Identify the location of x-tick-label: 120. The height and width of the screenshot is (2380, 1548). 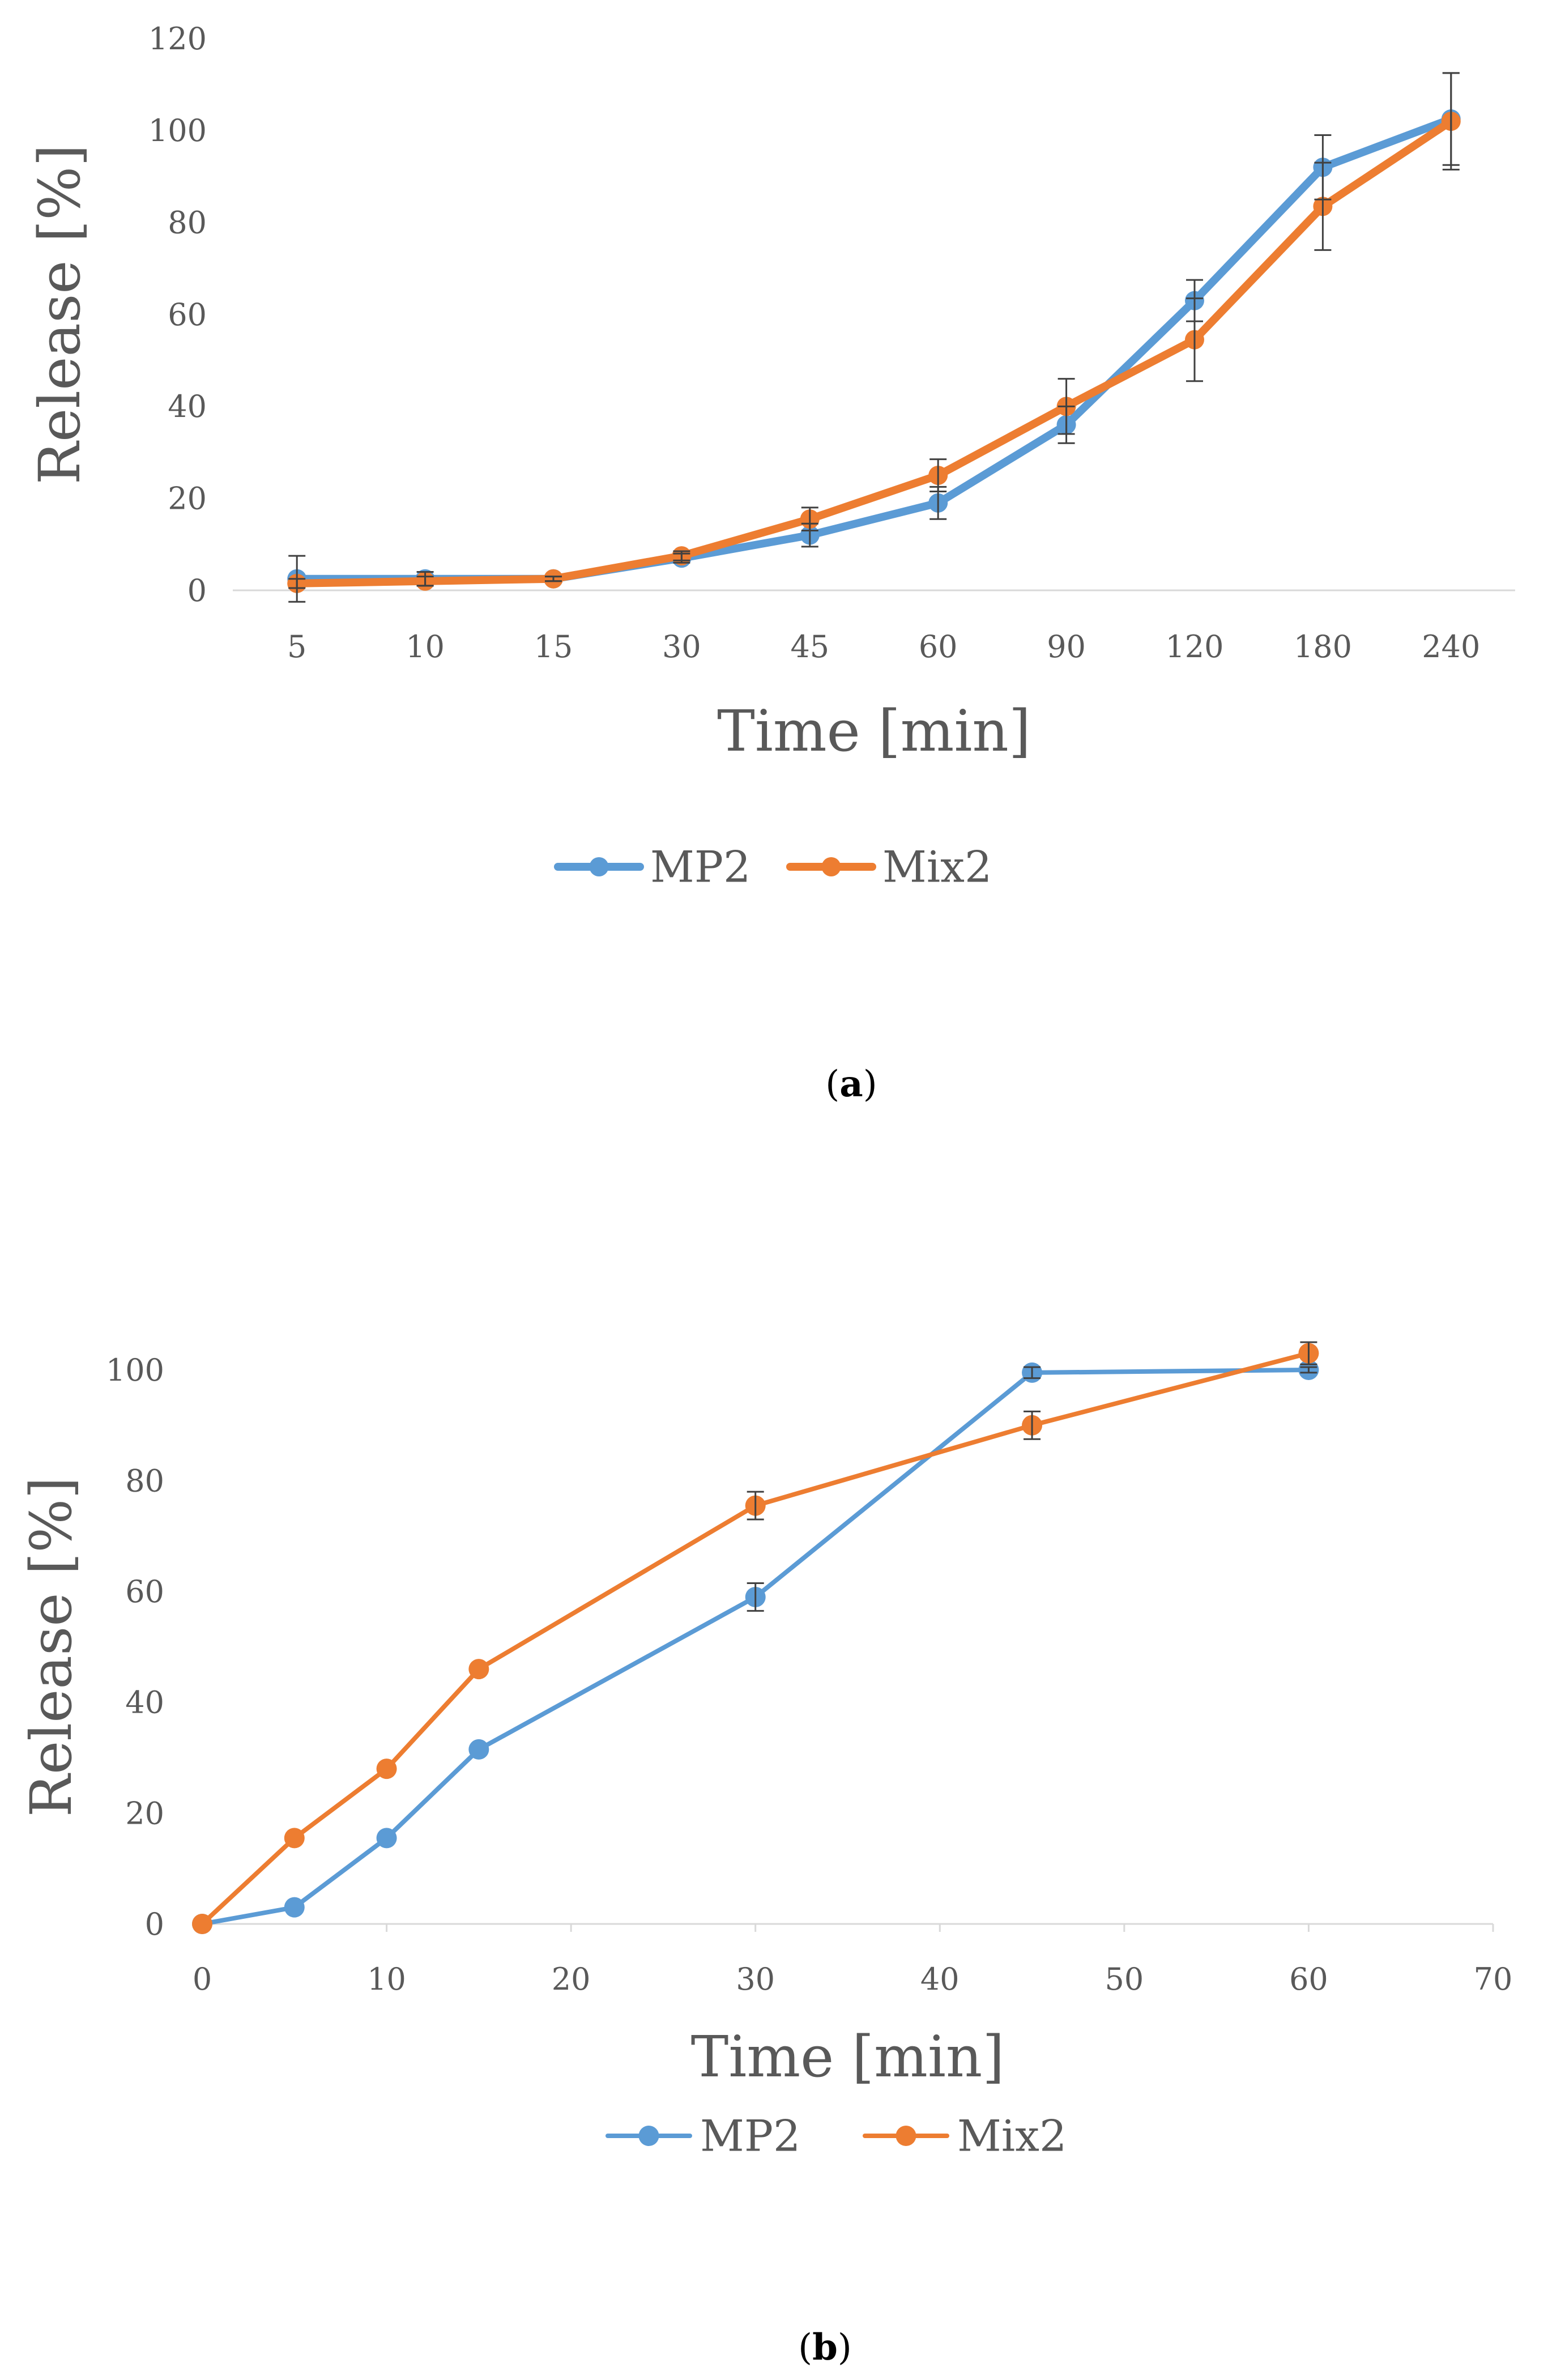
(1194, 647).